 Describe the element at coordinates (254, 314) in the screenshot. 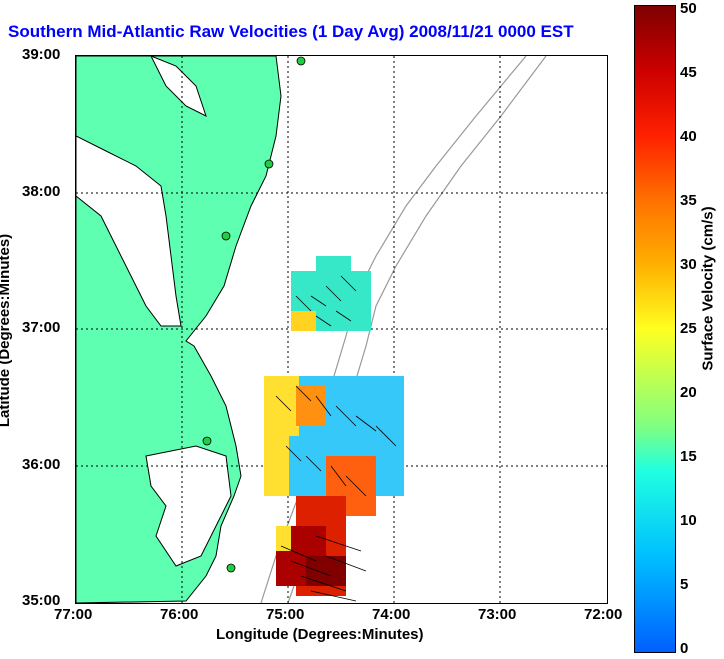

I see `radar-stations` at that location.